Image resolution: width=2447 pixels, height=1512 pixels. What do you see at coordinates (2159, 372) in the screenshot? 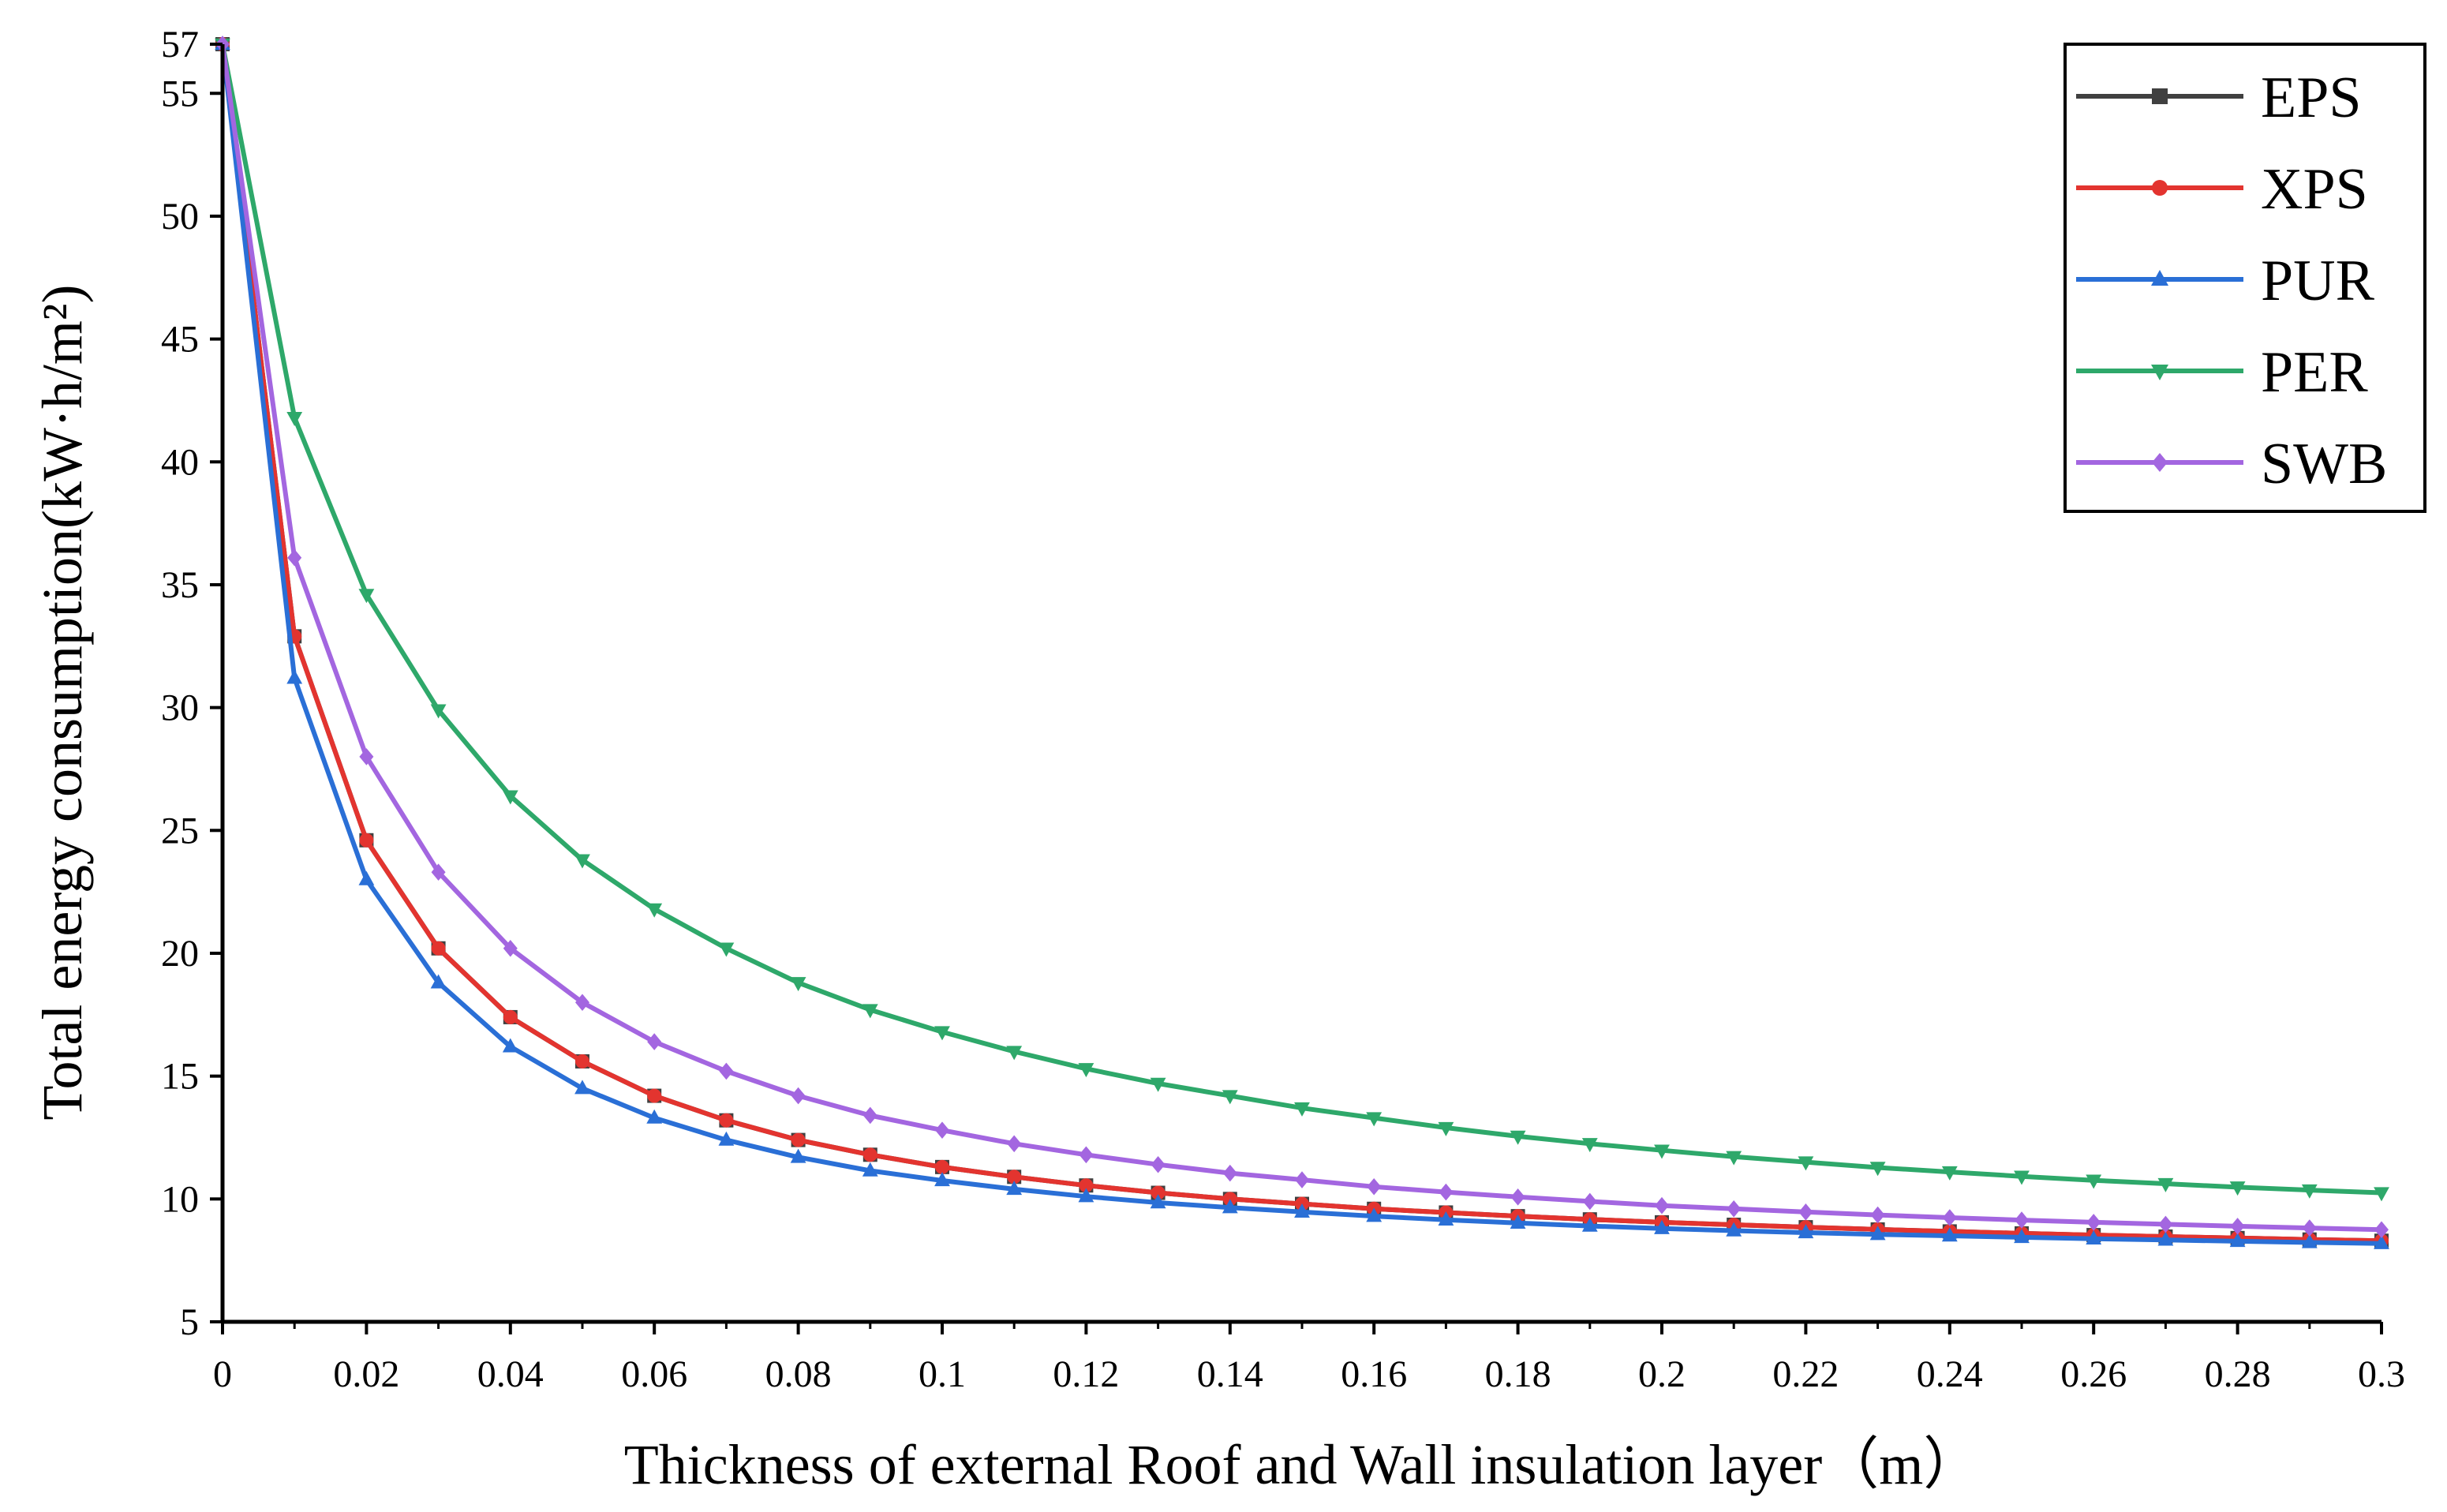
I see `legend-marker-per` at bounding box center [2159, 372].